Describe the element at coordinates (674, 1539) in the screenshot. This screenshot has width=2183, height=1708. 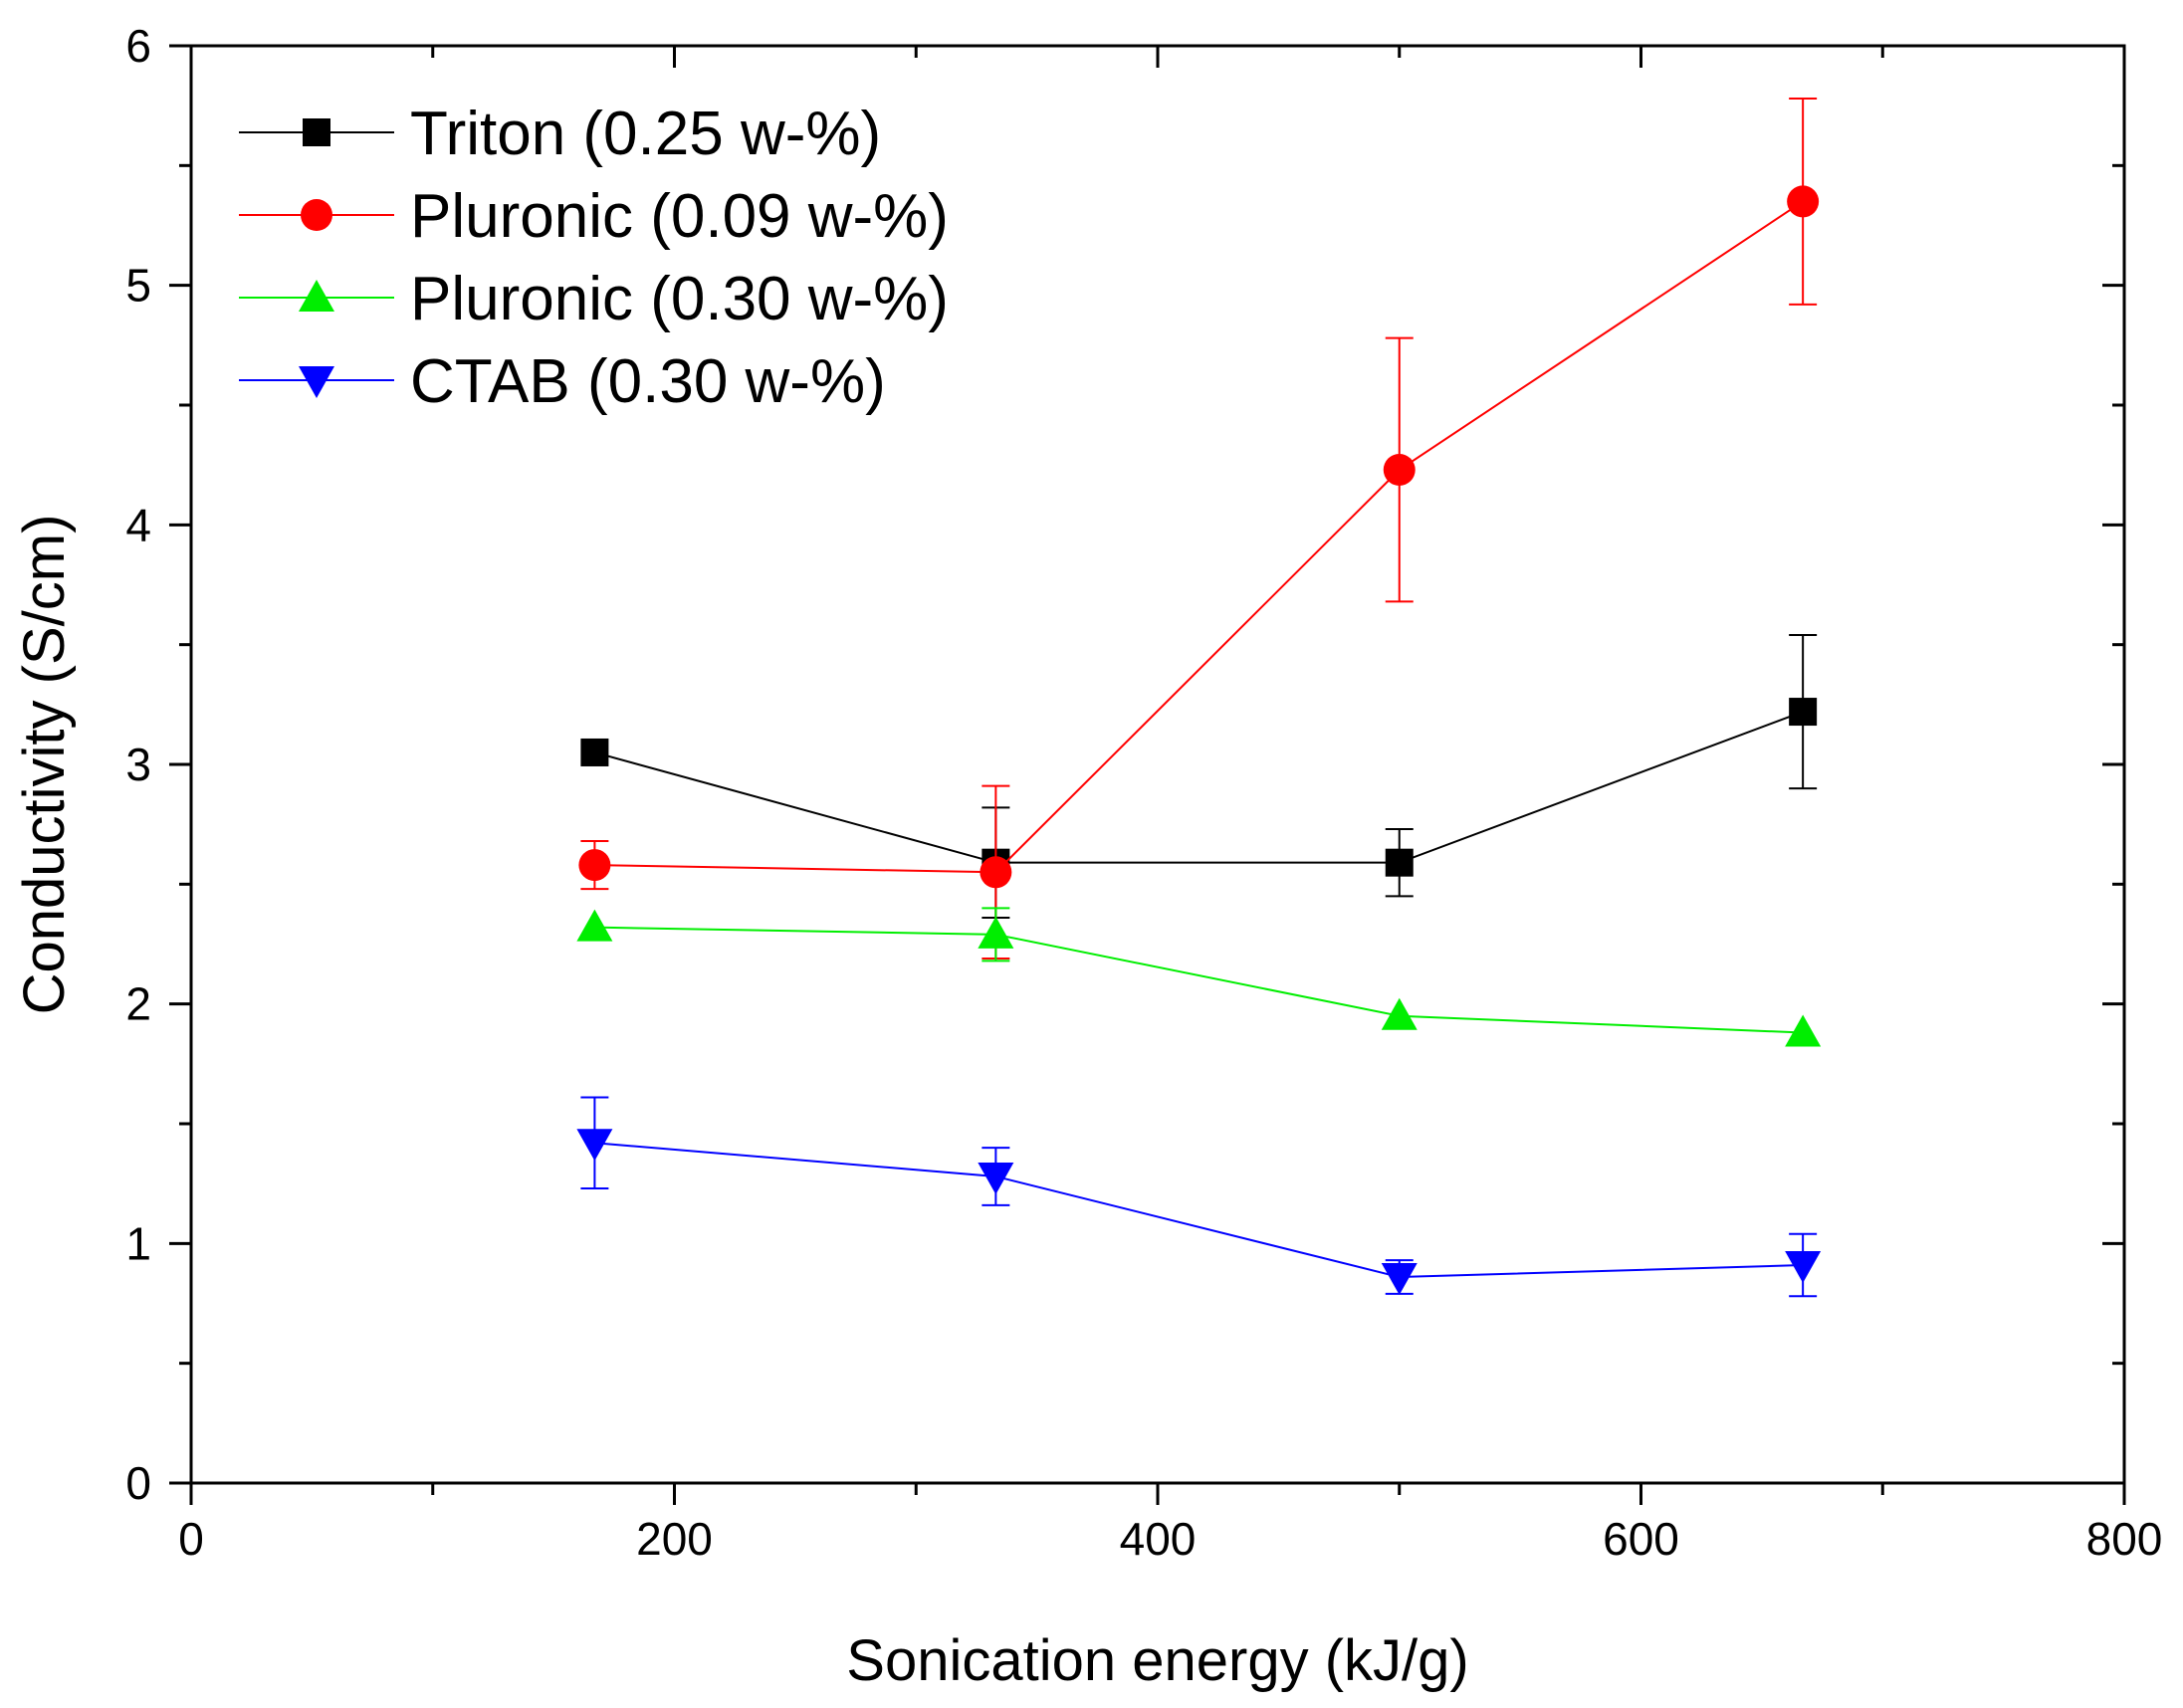
I see `x-tick-label: 200` at that location.